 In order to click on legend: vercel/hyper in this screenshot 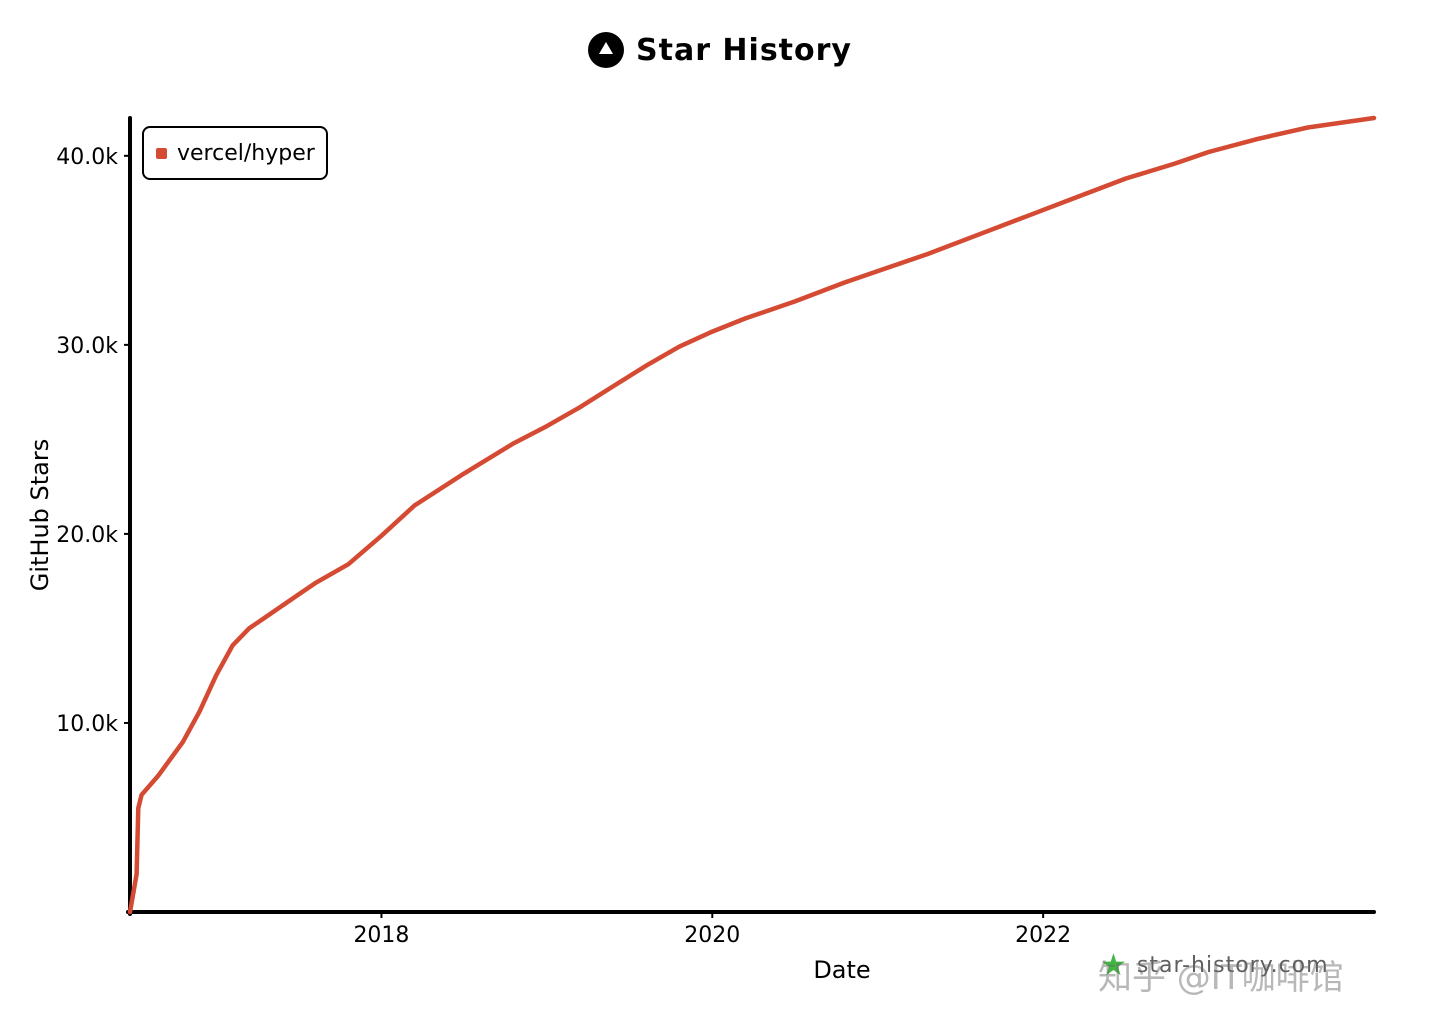, I will do `click(235, 153)`.